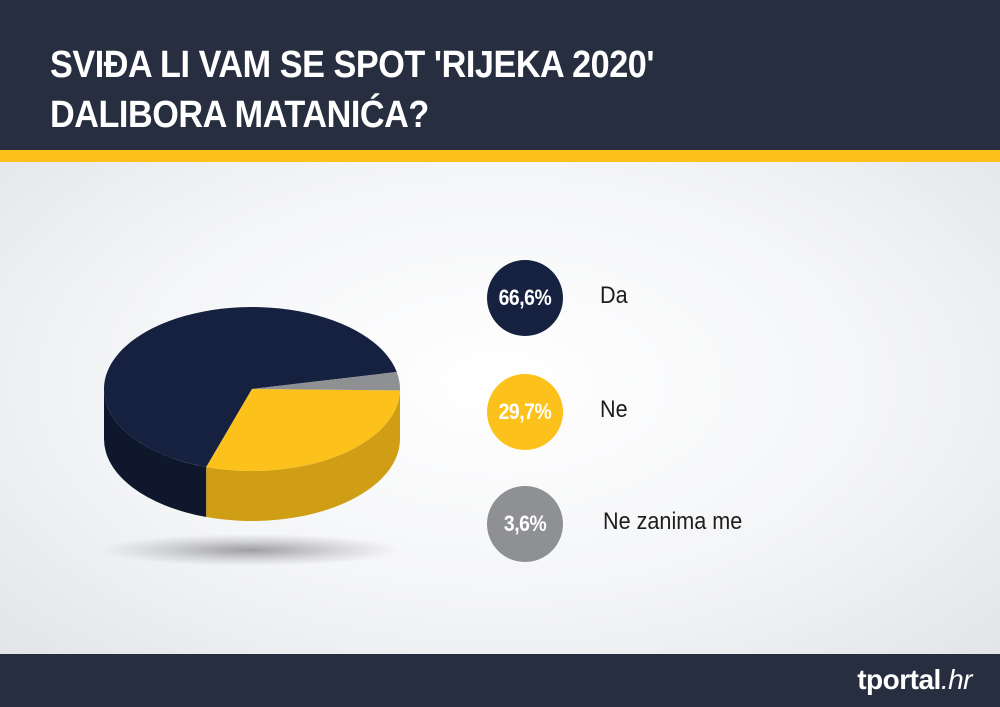 Image resolution: width=1000 pixels, height=707 pixels. Describe the element at coordinates (239, 115) in the screenshot. I see `title-line-2: DALIBORA MATANIĆA?` at that location.